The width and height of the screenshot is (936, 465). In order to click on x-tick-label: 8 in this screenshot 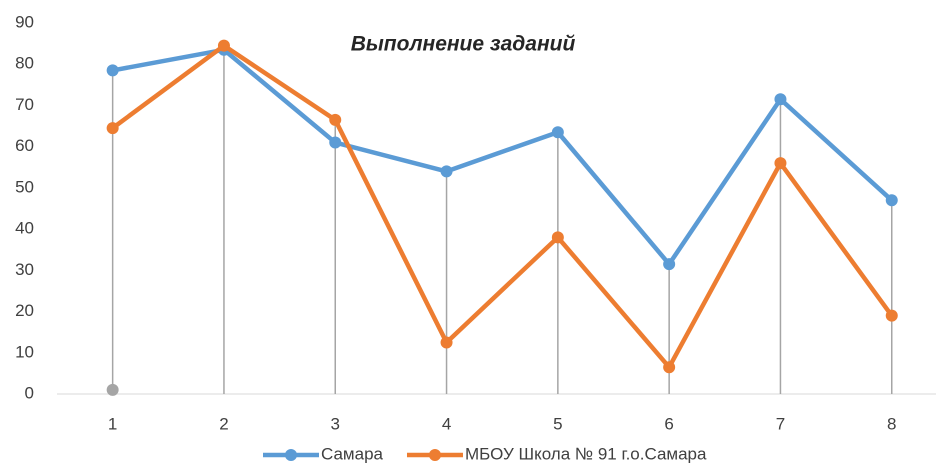, I will do `click(891, 423)`.